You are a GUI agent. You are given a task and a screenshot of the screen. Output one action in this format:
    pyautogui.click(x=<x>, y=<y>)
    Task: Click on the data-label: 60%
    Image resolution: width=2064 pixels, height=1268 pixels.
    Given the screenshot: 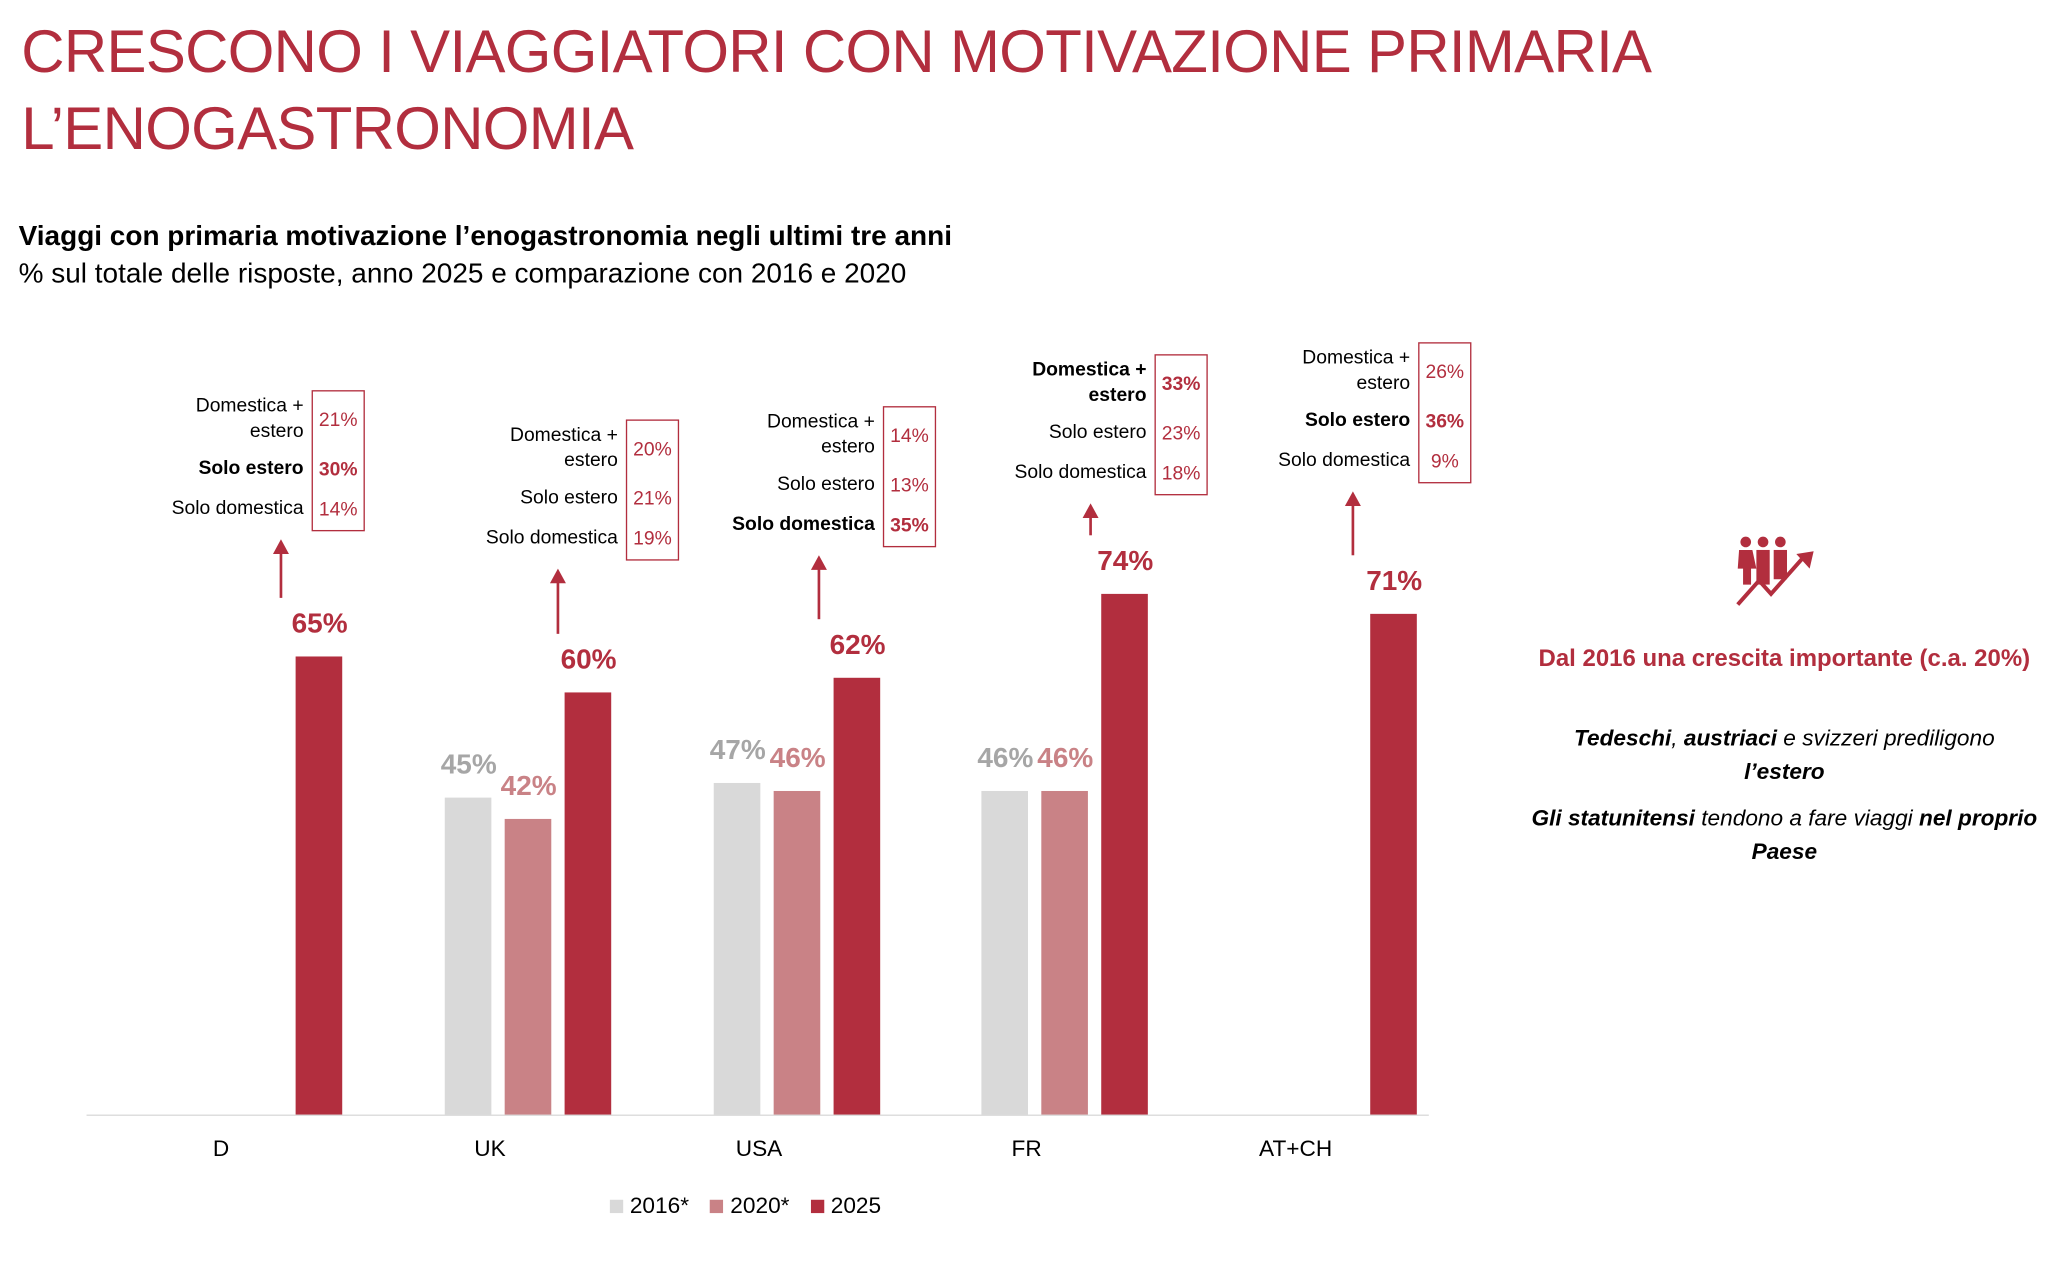 What is the action you would take?
    pyautogui.click(x=588, y=659)
    